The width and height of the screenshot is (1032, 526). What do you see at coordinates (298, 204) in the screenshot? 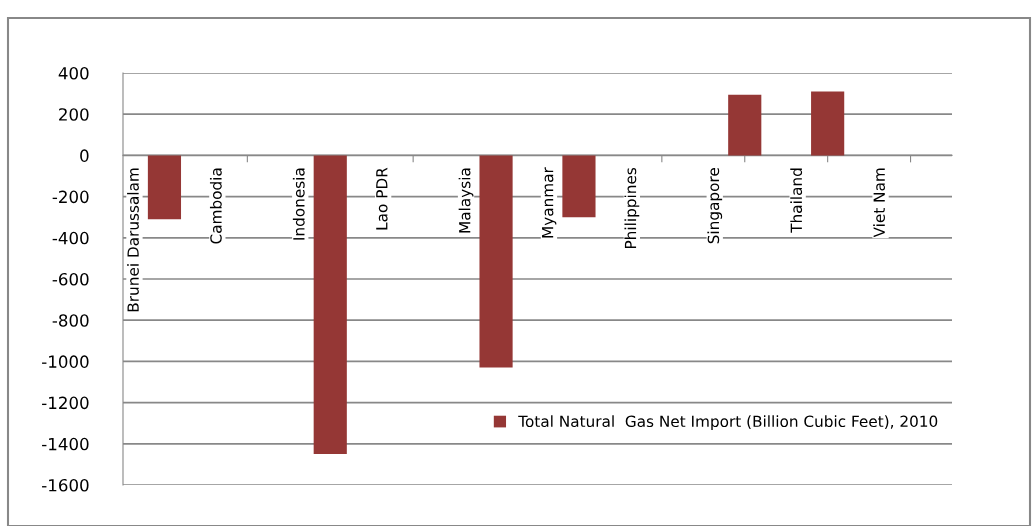
I see `x-tick-label: Indonesia` at bounding box center [298, 204].